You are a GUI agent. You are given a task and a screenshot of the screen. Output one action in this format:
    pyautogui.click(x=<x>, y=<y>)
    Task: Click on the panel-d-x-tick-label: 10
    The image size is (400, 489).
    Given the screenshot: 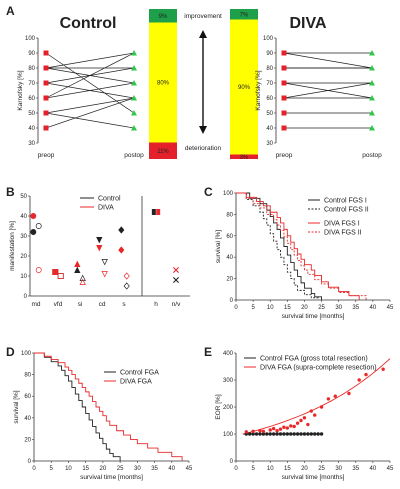 What is the action you would take?
    pyautogui.click(x=68, y=469)
    